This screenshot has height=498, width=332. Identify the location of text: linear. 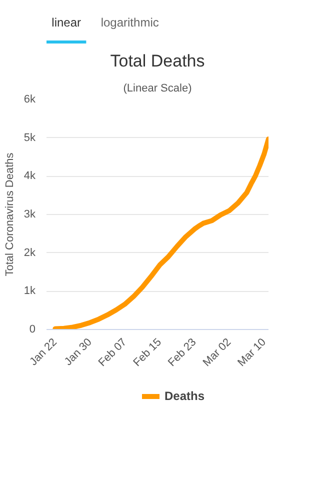
(67, 23).